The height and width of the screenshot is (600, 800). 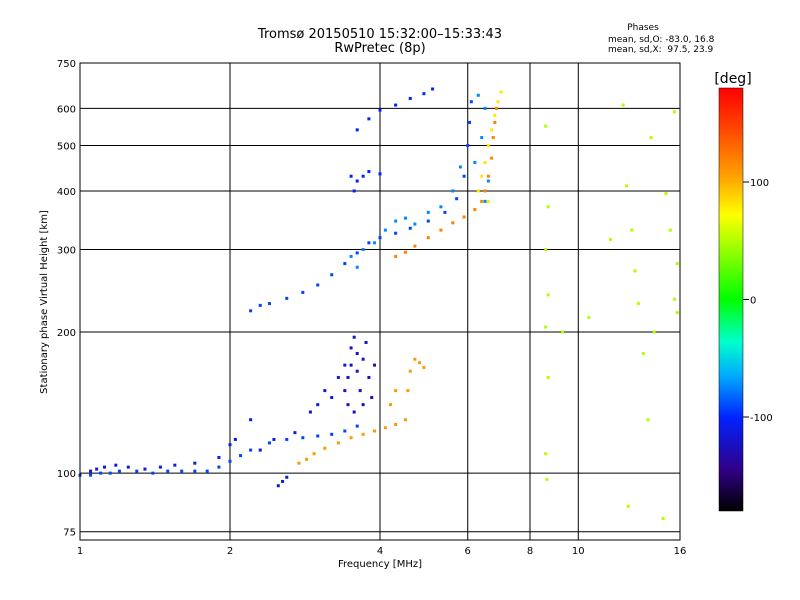 I want to click on y-tick-label: 500, so click(x=66, y=147).